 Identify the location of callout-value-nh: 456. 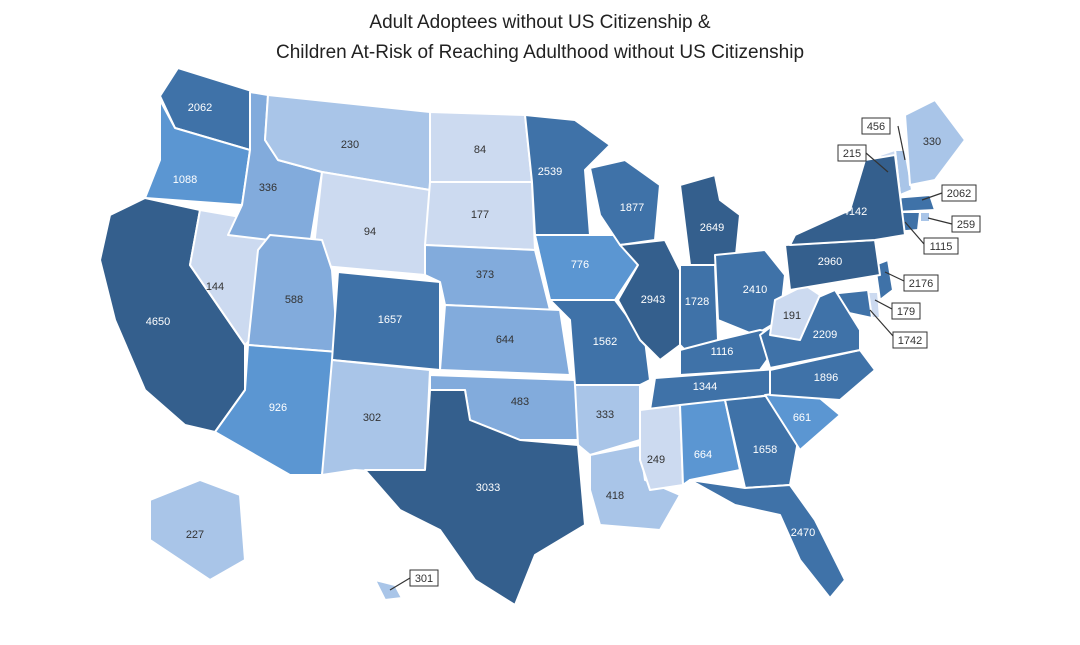
(876, 127).